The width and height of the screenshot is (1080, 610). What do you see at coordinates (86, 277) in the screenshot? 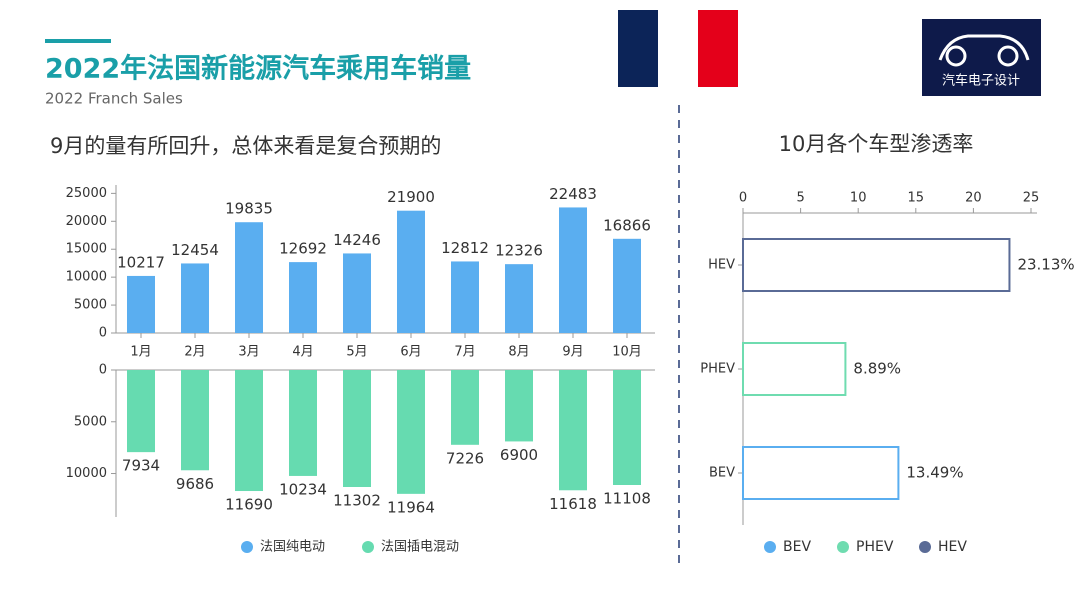
I see `y-tick-label: 10000` at bounding box center [86, 277].